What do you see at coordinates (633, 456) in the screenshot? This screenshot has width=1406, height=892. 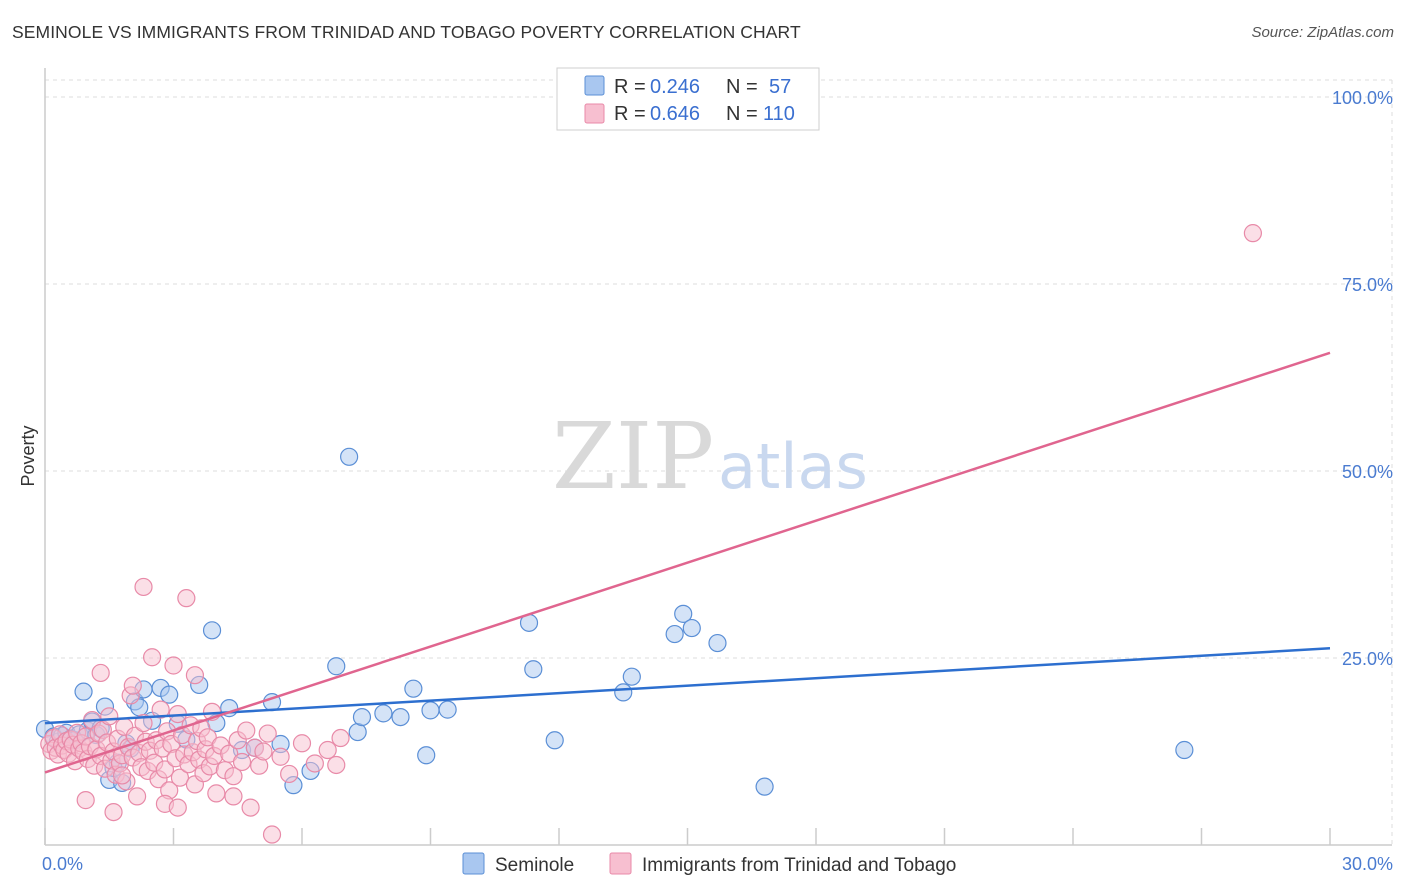 I see `watermark-zip: ZIP` at bounding box center [633, 456].